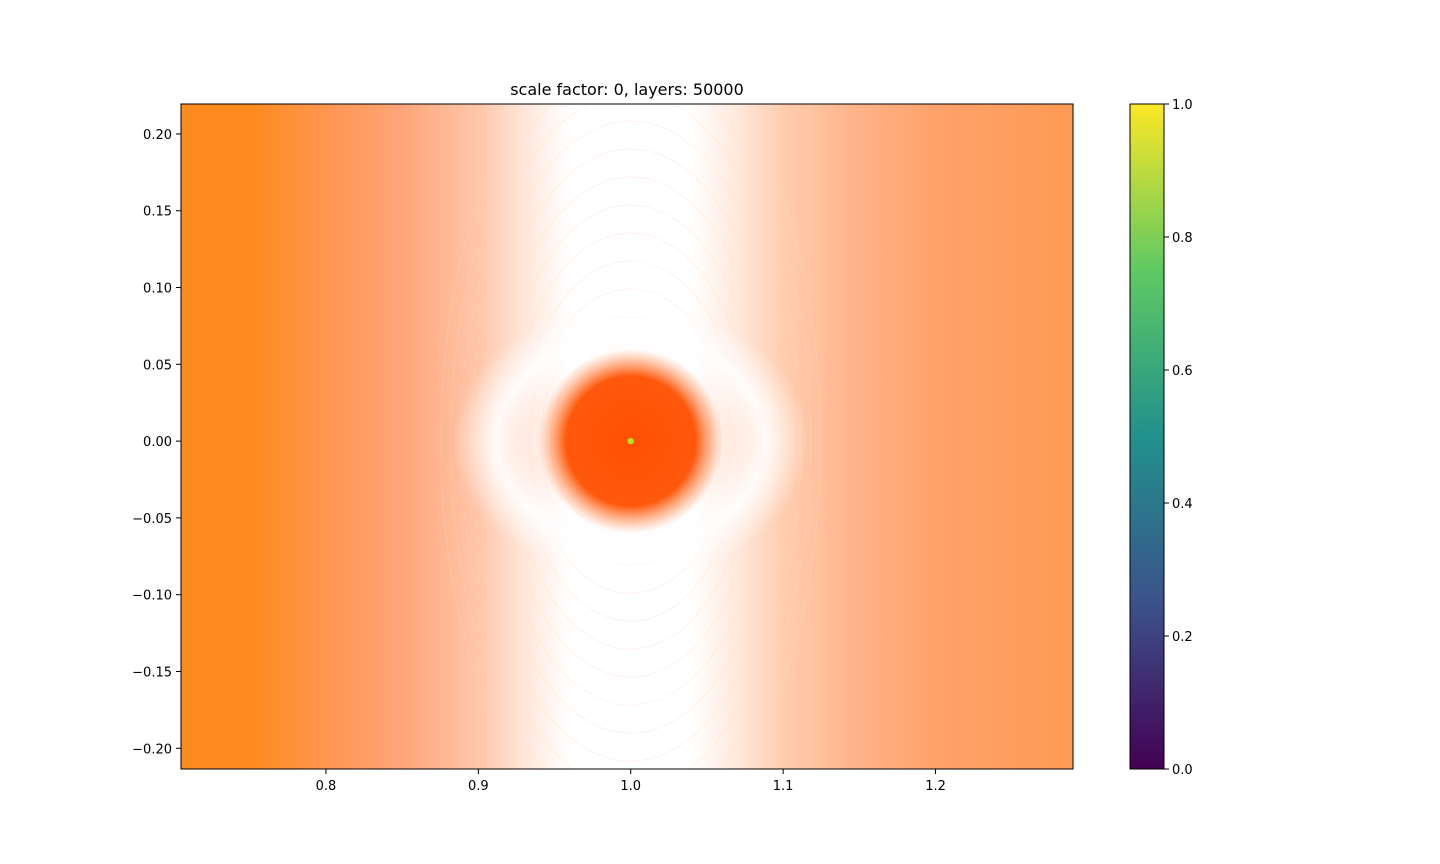 The height and width of the screenshot is (864, 1440). What do you see at coordinates (1182, 105) in the screenshot?
I see `colorbar-tick-label: 1.0` at bounding box center [1182, 105].